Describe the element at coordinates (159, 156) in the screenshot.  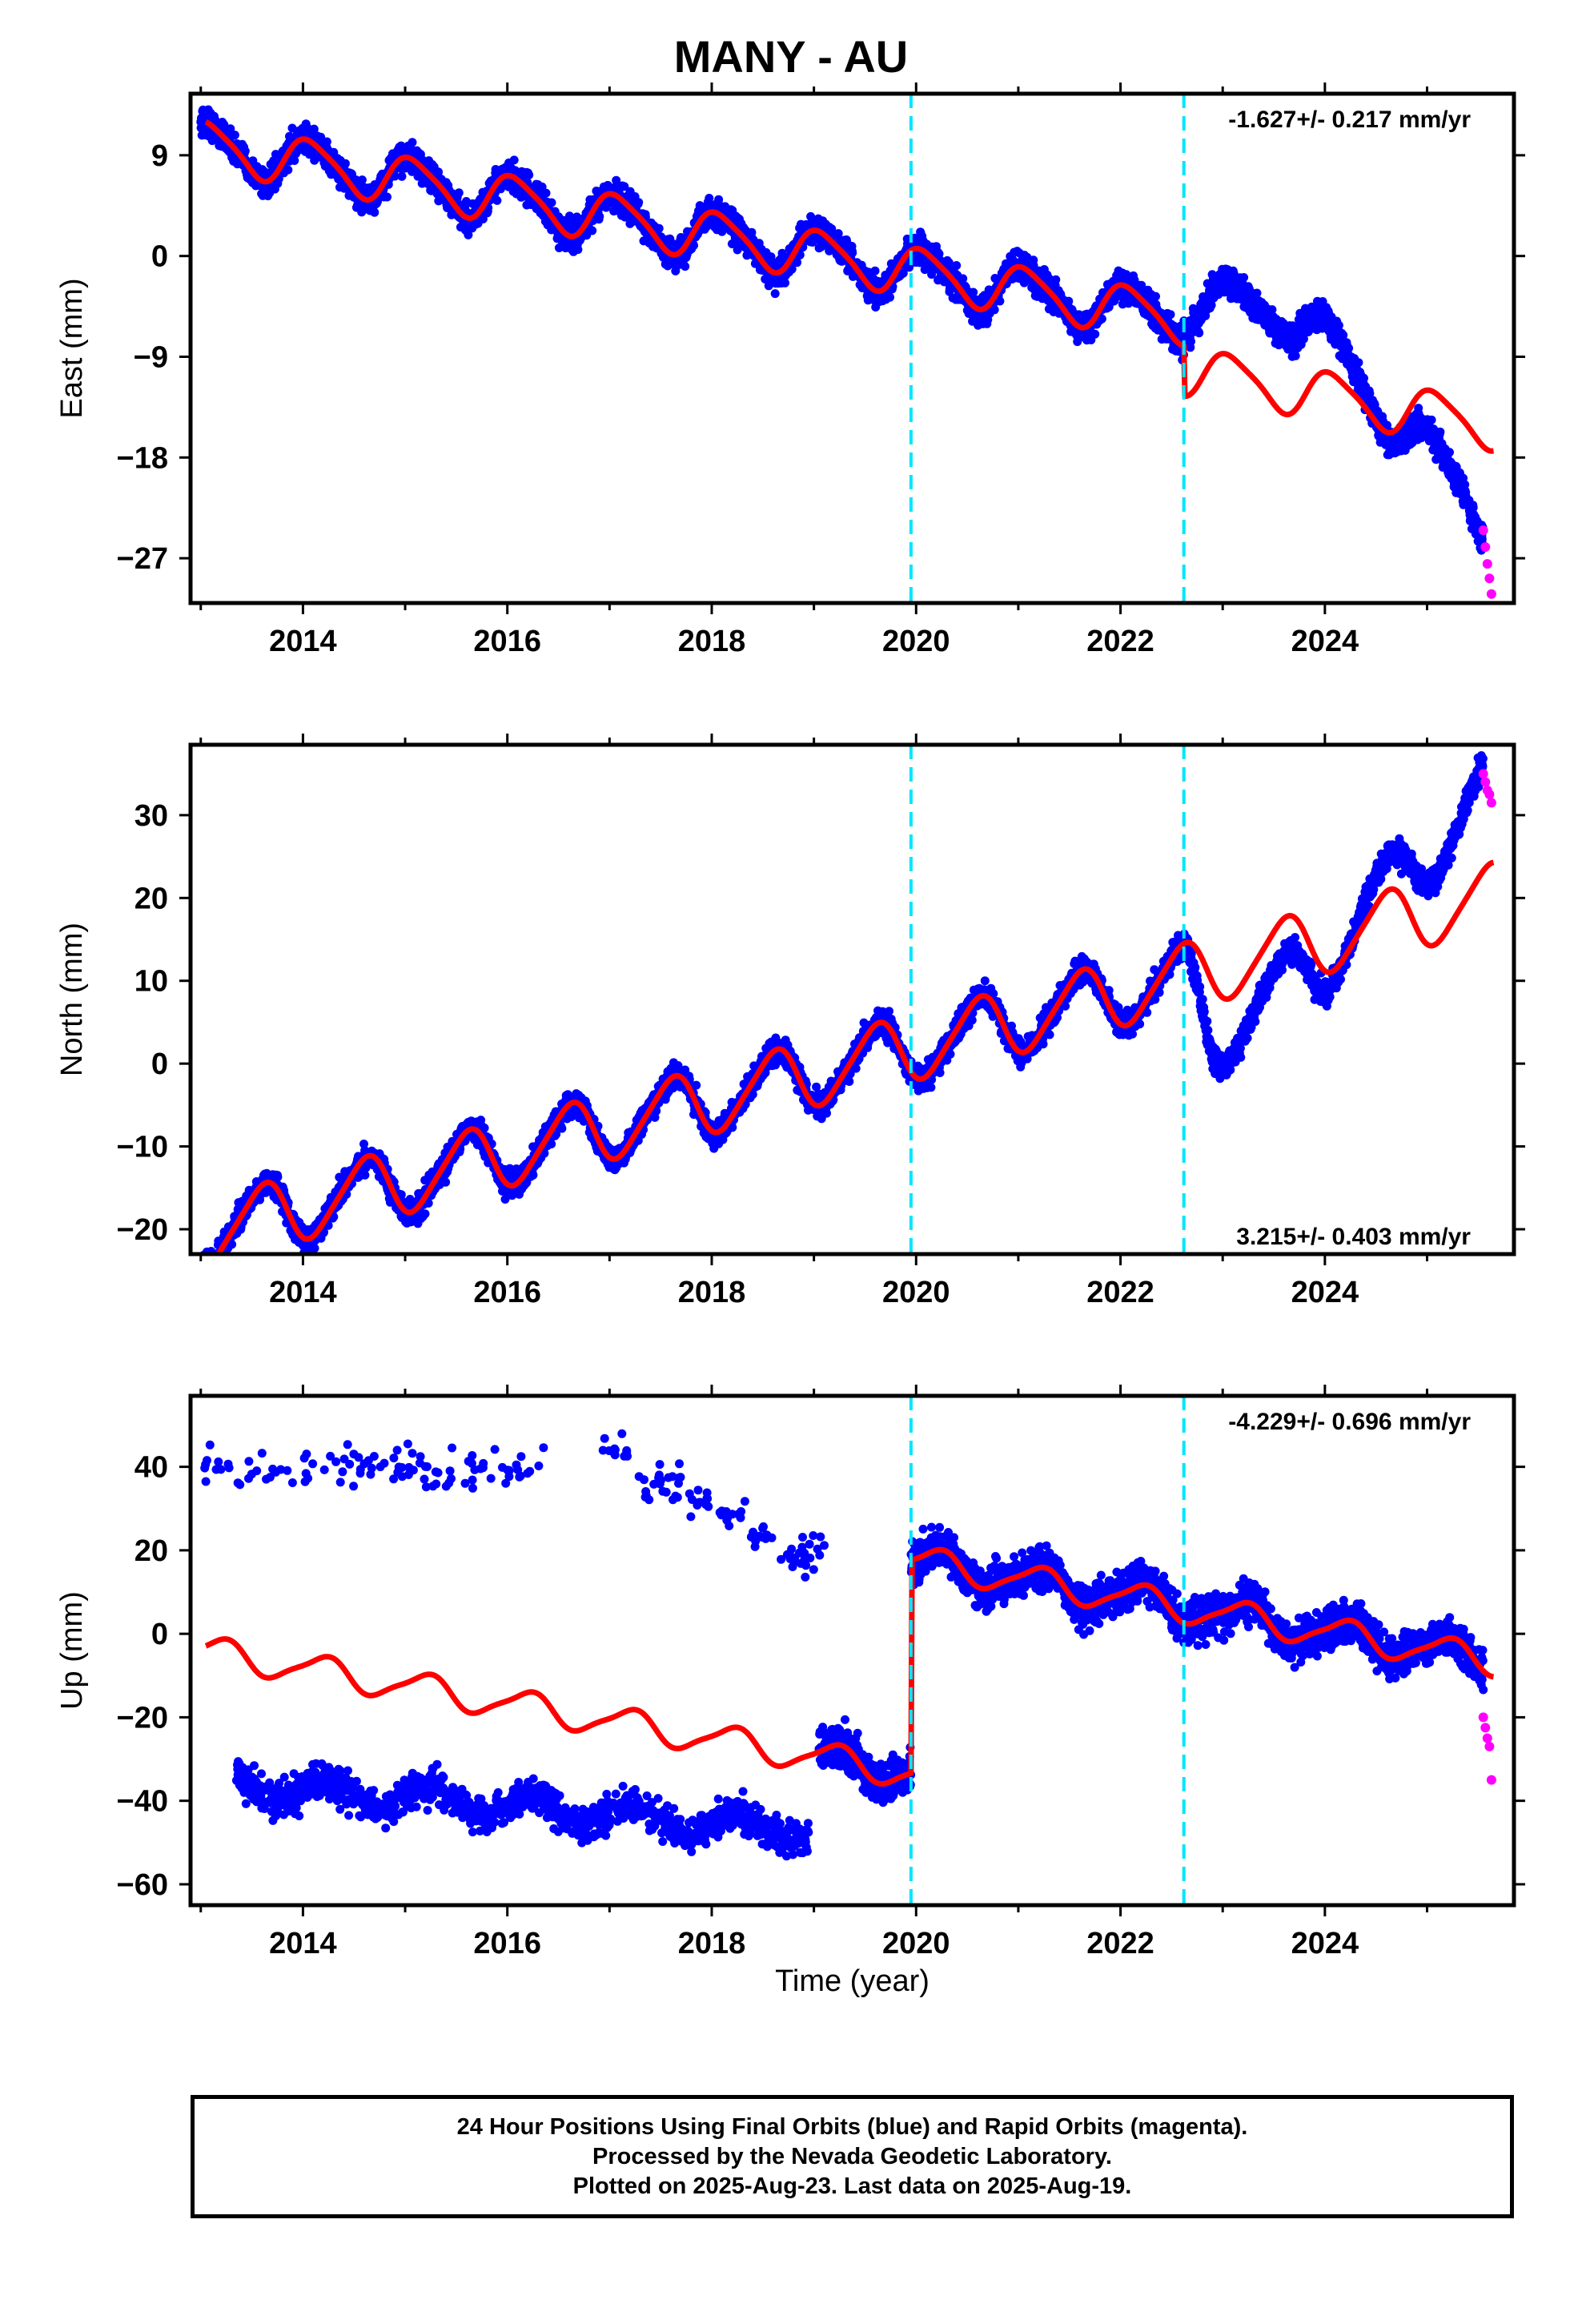
I see `y-tick-label: 9` at that location.